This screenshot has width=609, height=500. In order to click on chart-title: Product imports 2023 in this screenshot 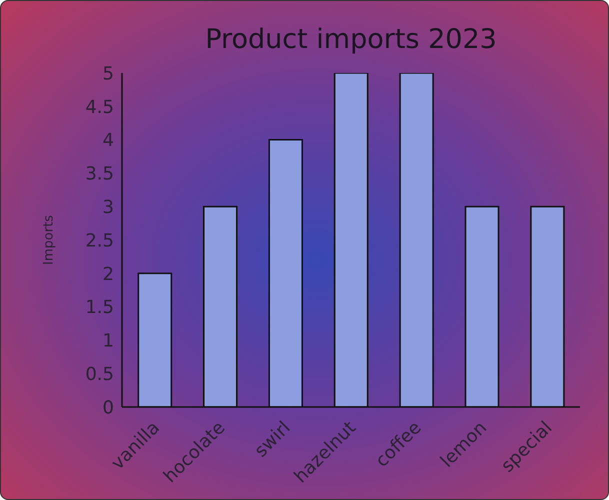, I will do `click(351, 39)`.